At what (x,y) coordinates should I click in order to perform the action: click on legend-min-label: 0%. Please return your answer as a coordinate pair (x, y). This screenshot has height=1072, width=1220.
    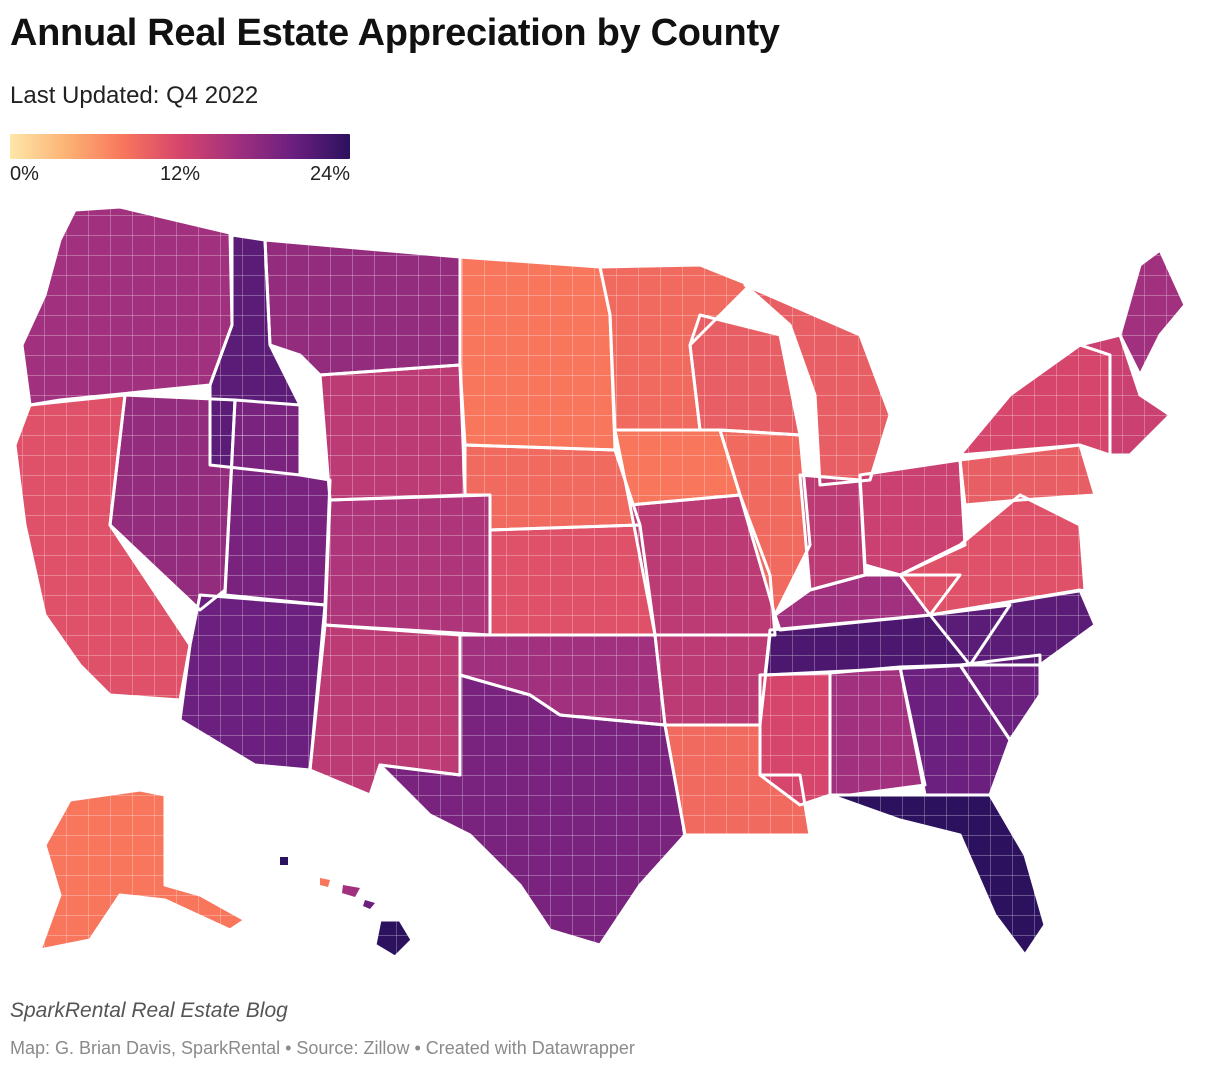
    Looking at the image, I should click on (24, 174).